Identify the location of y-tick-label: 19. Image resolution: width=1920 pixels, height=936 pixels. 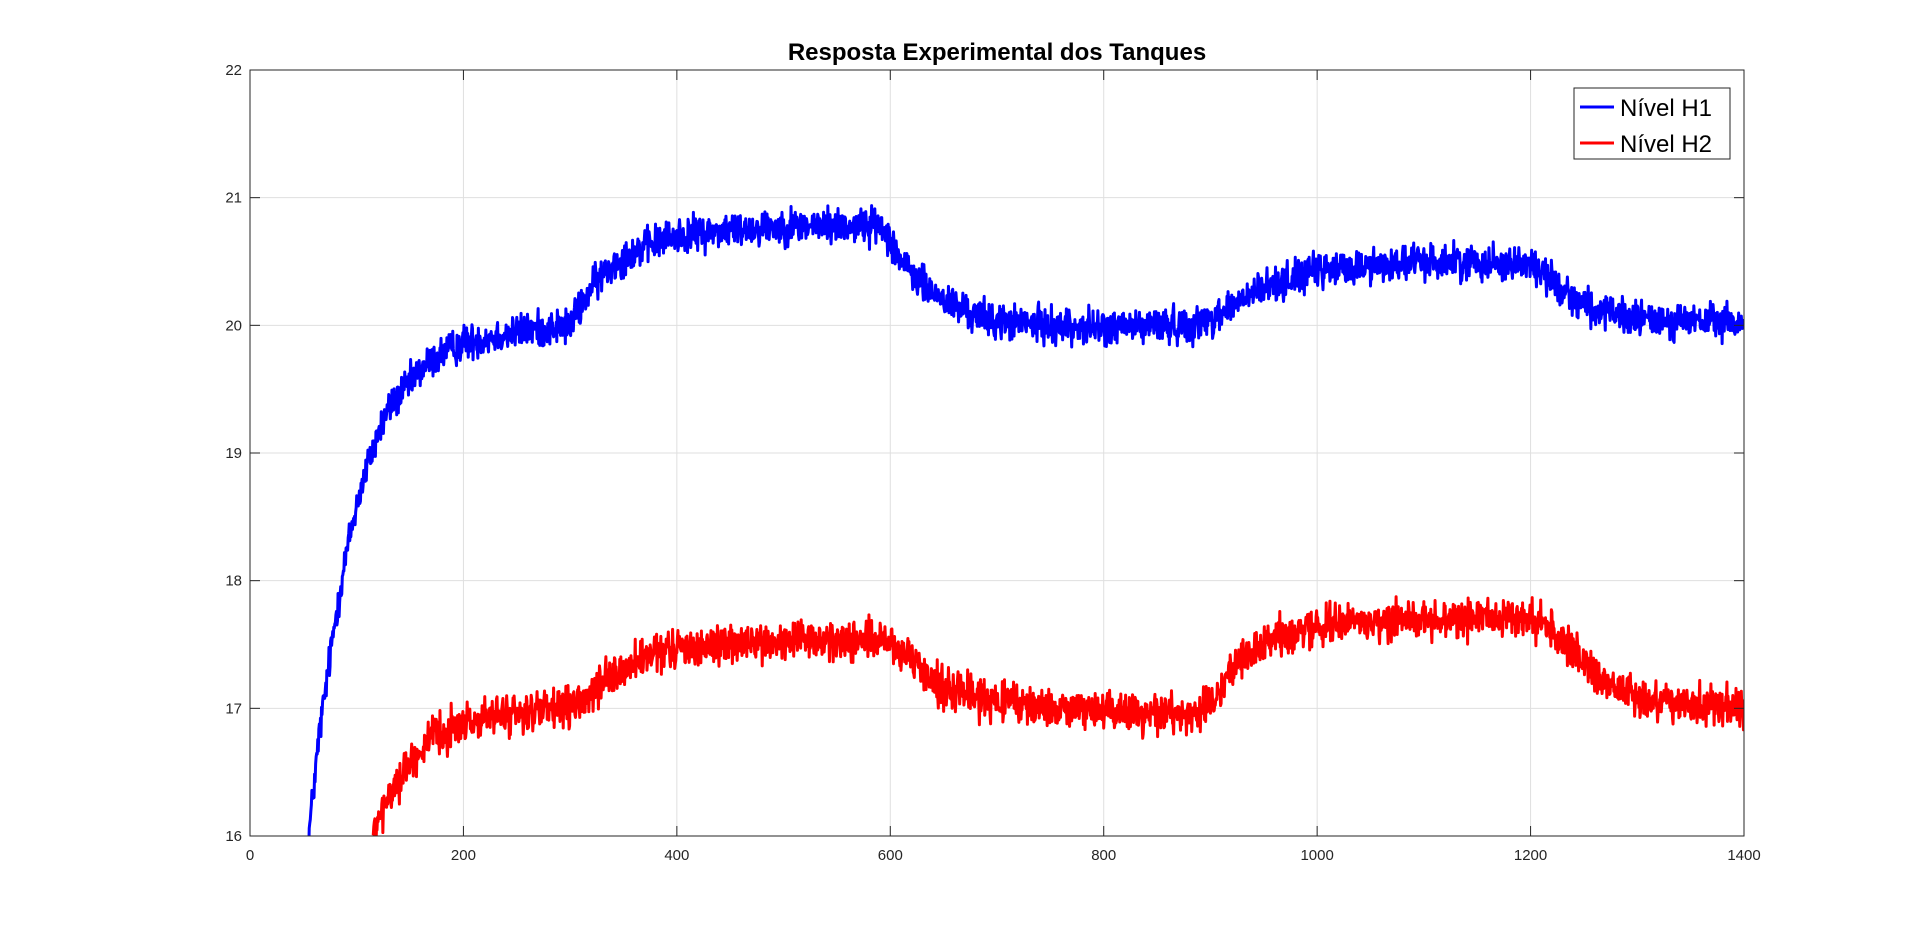
(233, 453).